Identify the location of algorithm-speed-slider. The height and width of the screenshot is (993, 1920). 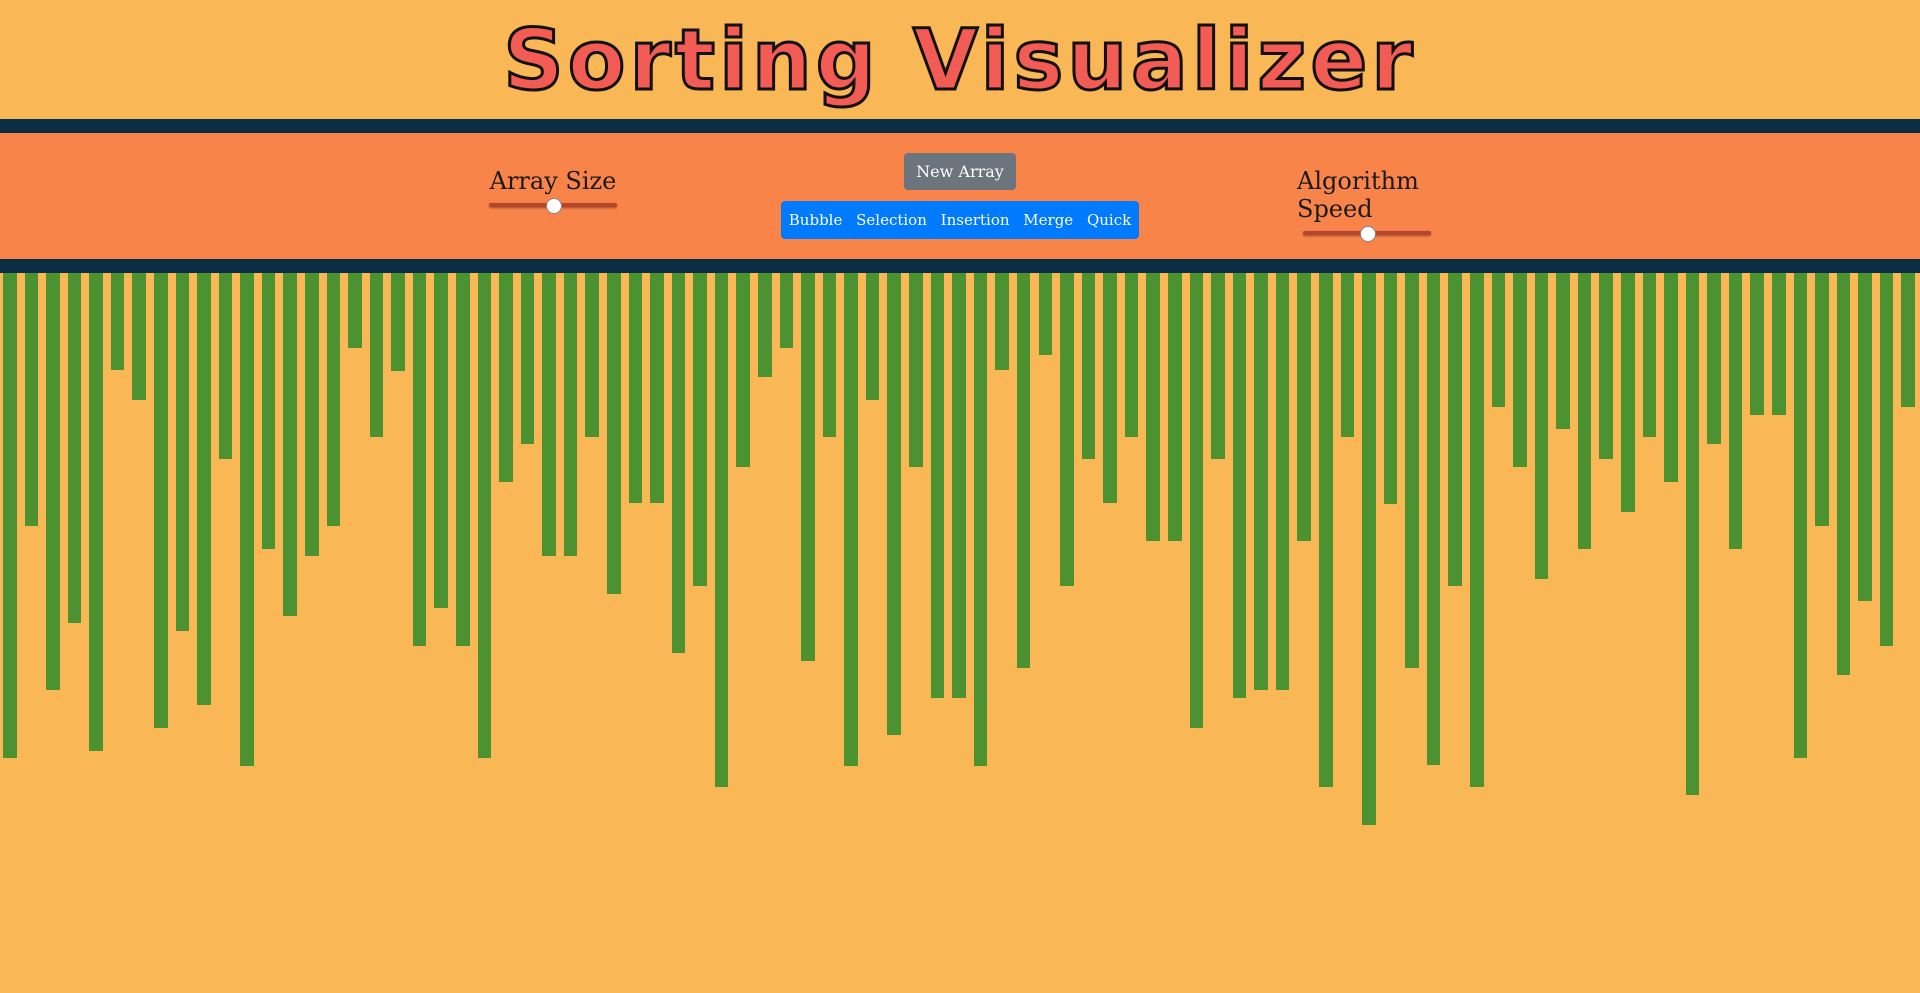
(1367, 234).